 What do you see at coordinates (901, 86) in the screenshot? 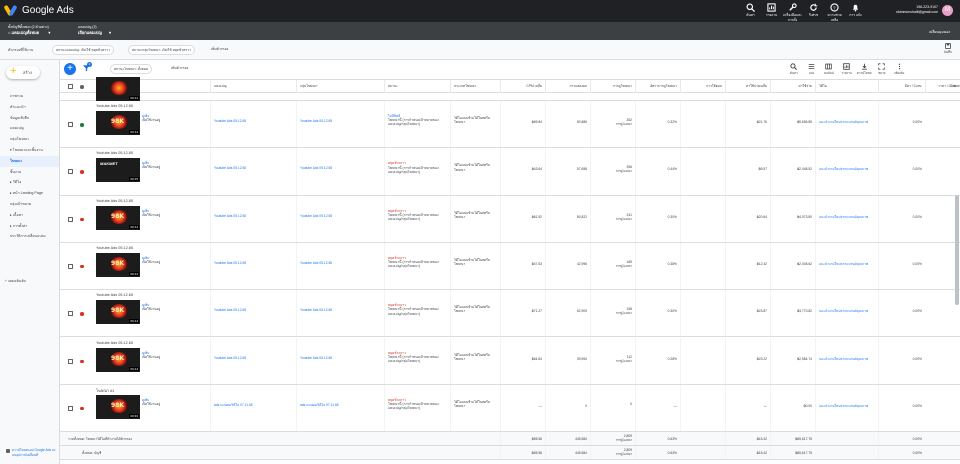
I see `column-header: มีค่า / Conv.` at bounding box center [901, 86].